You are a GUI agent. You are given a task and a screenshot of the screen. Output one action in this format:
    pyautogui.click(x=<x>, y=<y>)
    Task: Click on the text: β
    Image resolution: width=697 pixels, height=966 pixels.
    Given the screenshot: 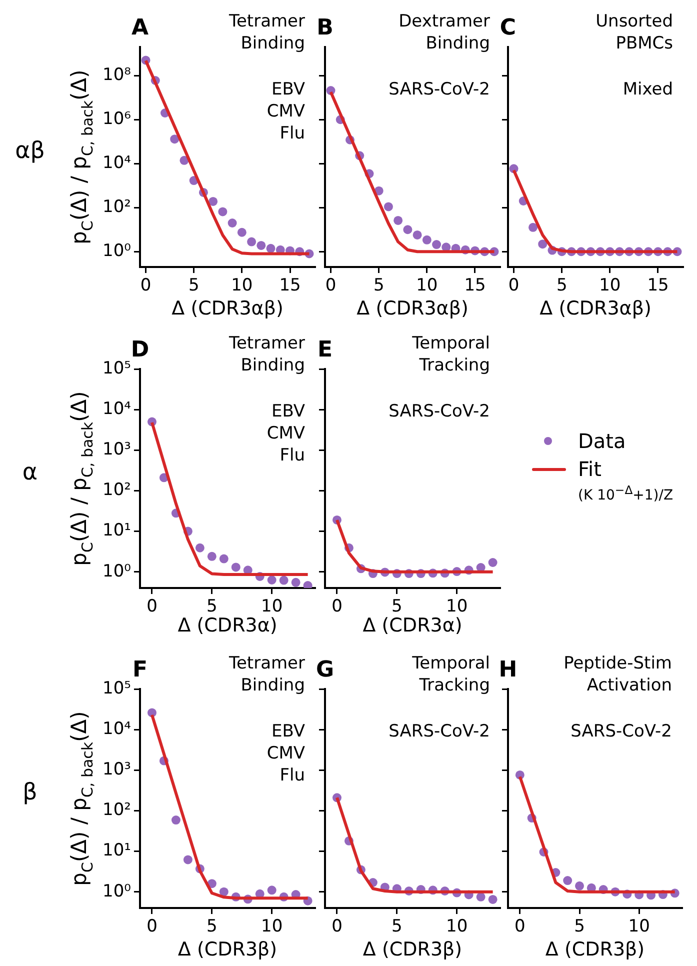 What is the action you would take?
    pyautogui.click(x=30, y=792)
    